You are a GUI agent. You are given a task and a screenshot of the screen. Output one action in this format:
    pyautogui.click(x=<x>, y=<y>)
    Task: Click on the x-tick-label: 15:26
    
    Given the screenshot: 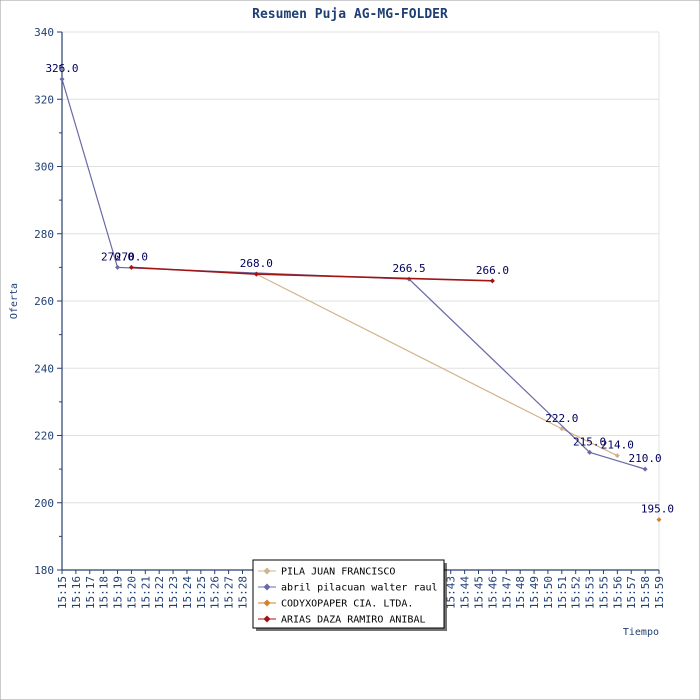 What is the action you would take?
    pyautogui.click(x=215, y=592)
    